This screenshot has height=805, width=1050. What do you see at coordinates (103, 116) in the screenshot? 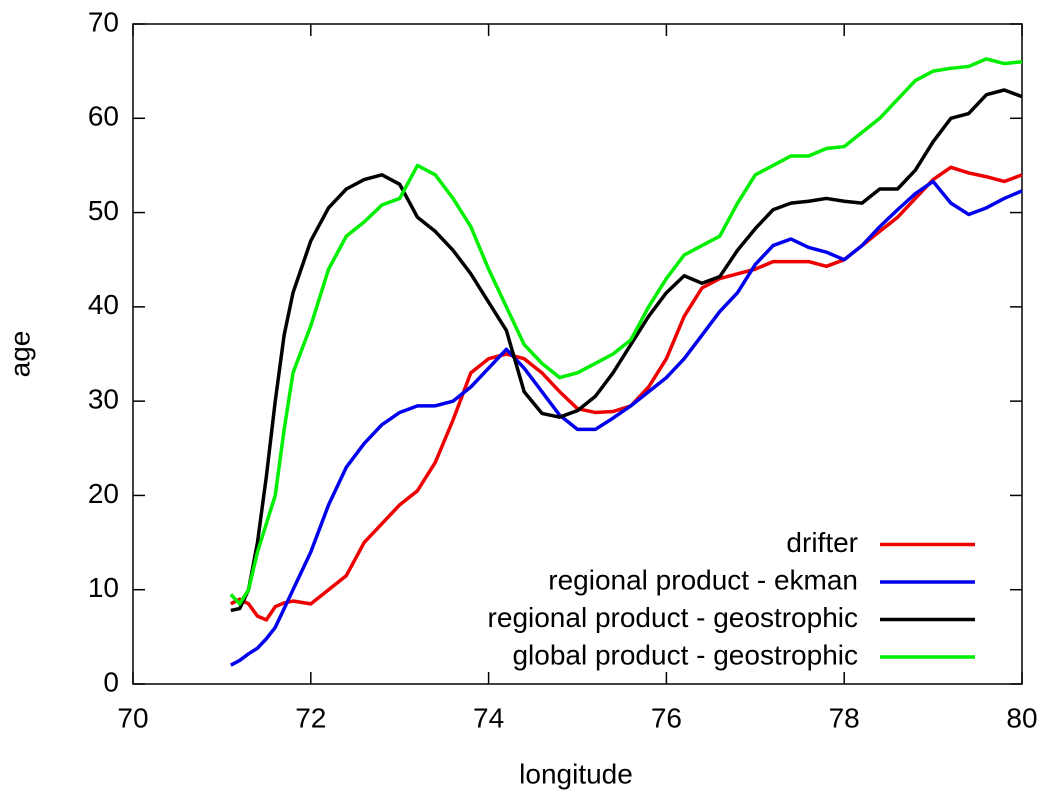
I see `y-tick-label: 60` at bounding box center [103, 116].